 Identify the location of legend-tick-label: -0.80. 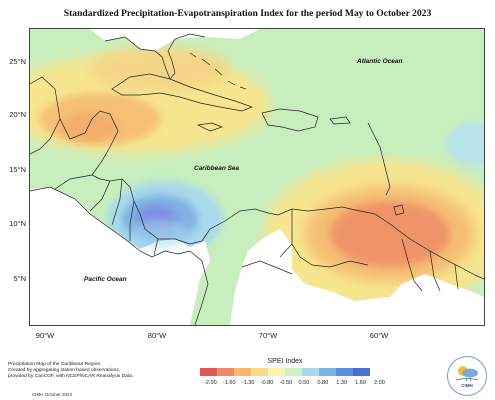
(267, 383).